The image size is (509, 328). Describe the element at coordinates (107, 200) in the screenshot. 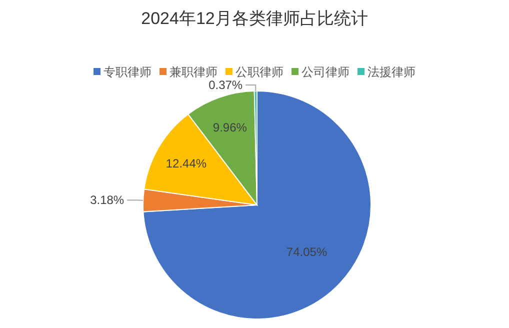

I see `data-label: 3.18%` at that location.